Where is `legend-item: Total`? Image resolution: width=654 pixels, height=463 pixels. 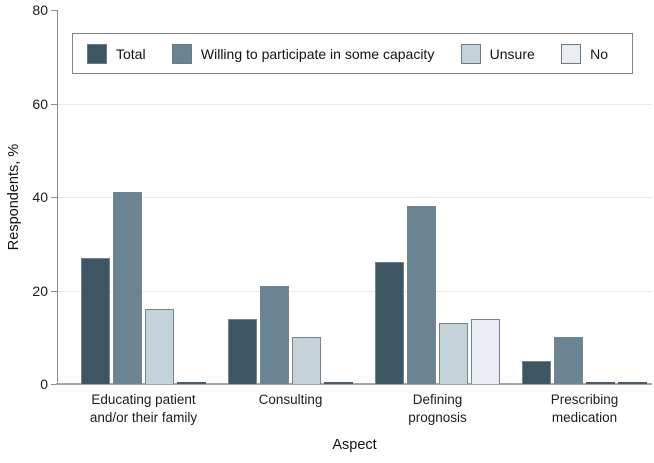 legend-item: Total is located at coordinates (116, 53).